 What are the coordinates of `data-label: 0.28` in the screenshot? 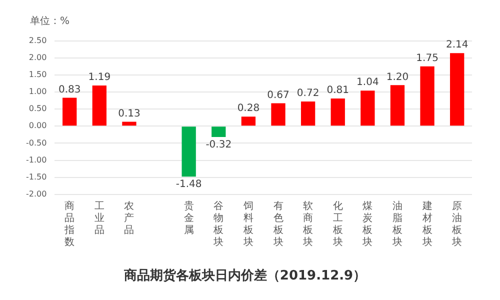 It's located at (248, 108).